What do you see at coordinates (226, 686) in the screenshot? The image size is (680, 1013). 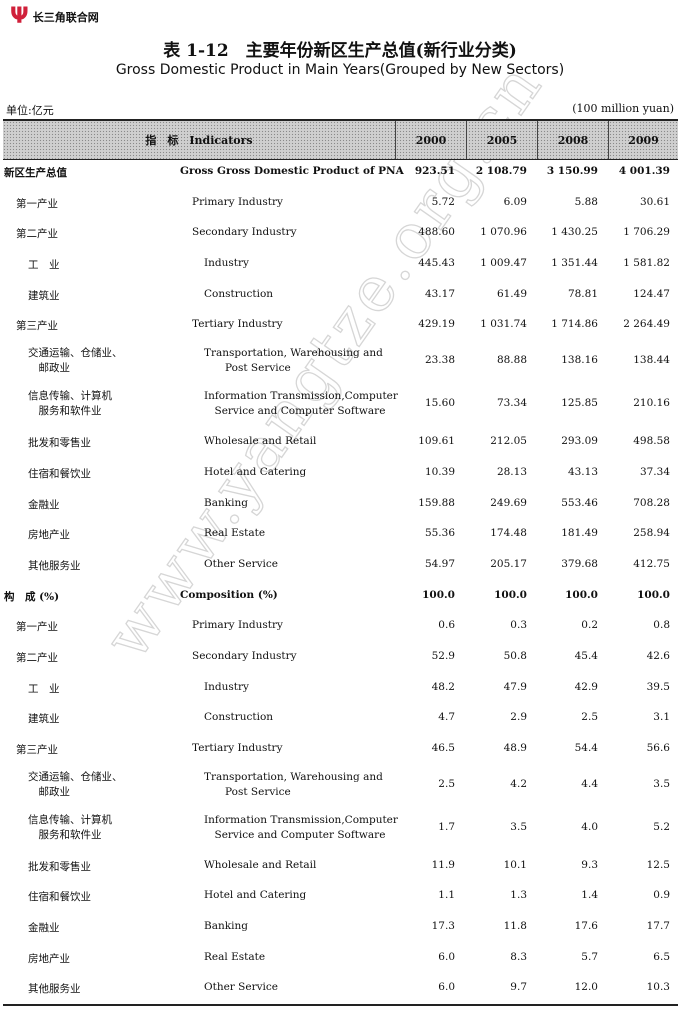 I see `label-line: Industry` at bounding box center [226, 686].